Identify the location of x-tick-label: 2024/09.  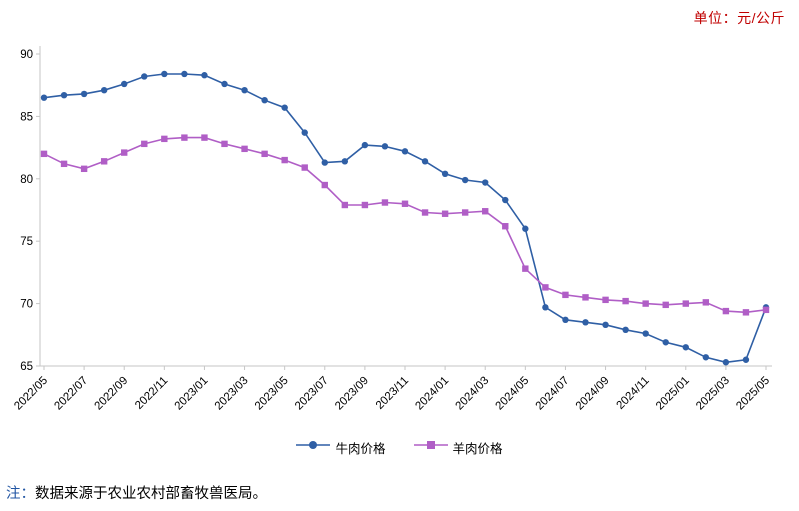
(593, 394).